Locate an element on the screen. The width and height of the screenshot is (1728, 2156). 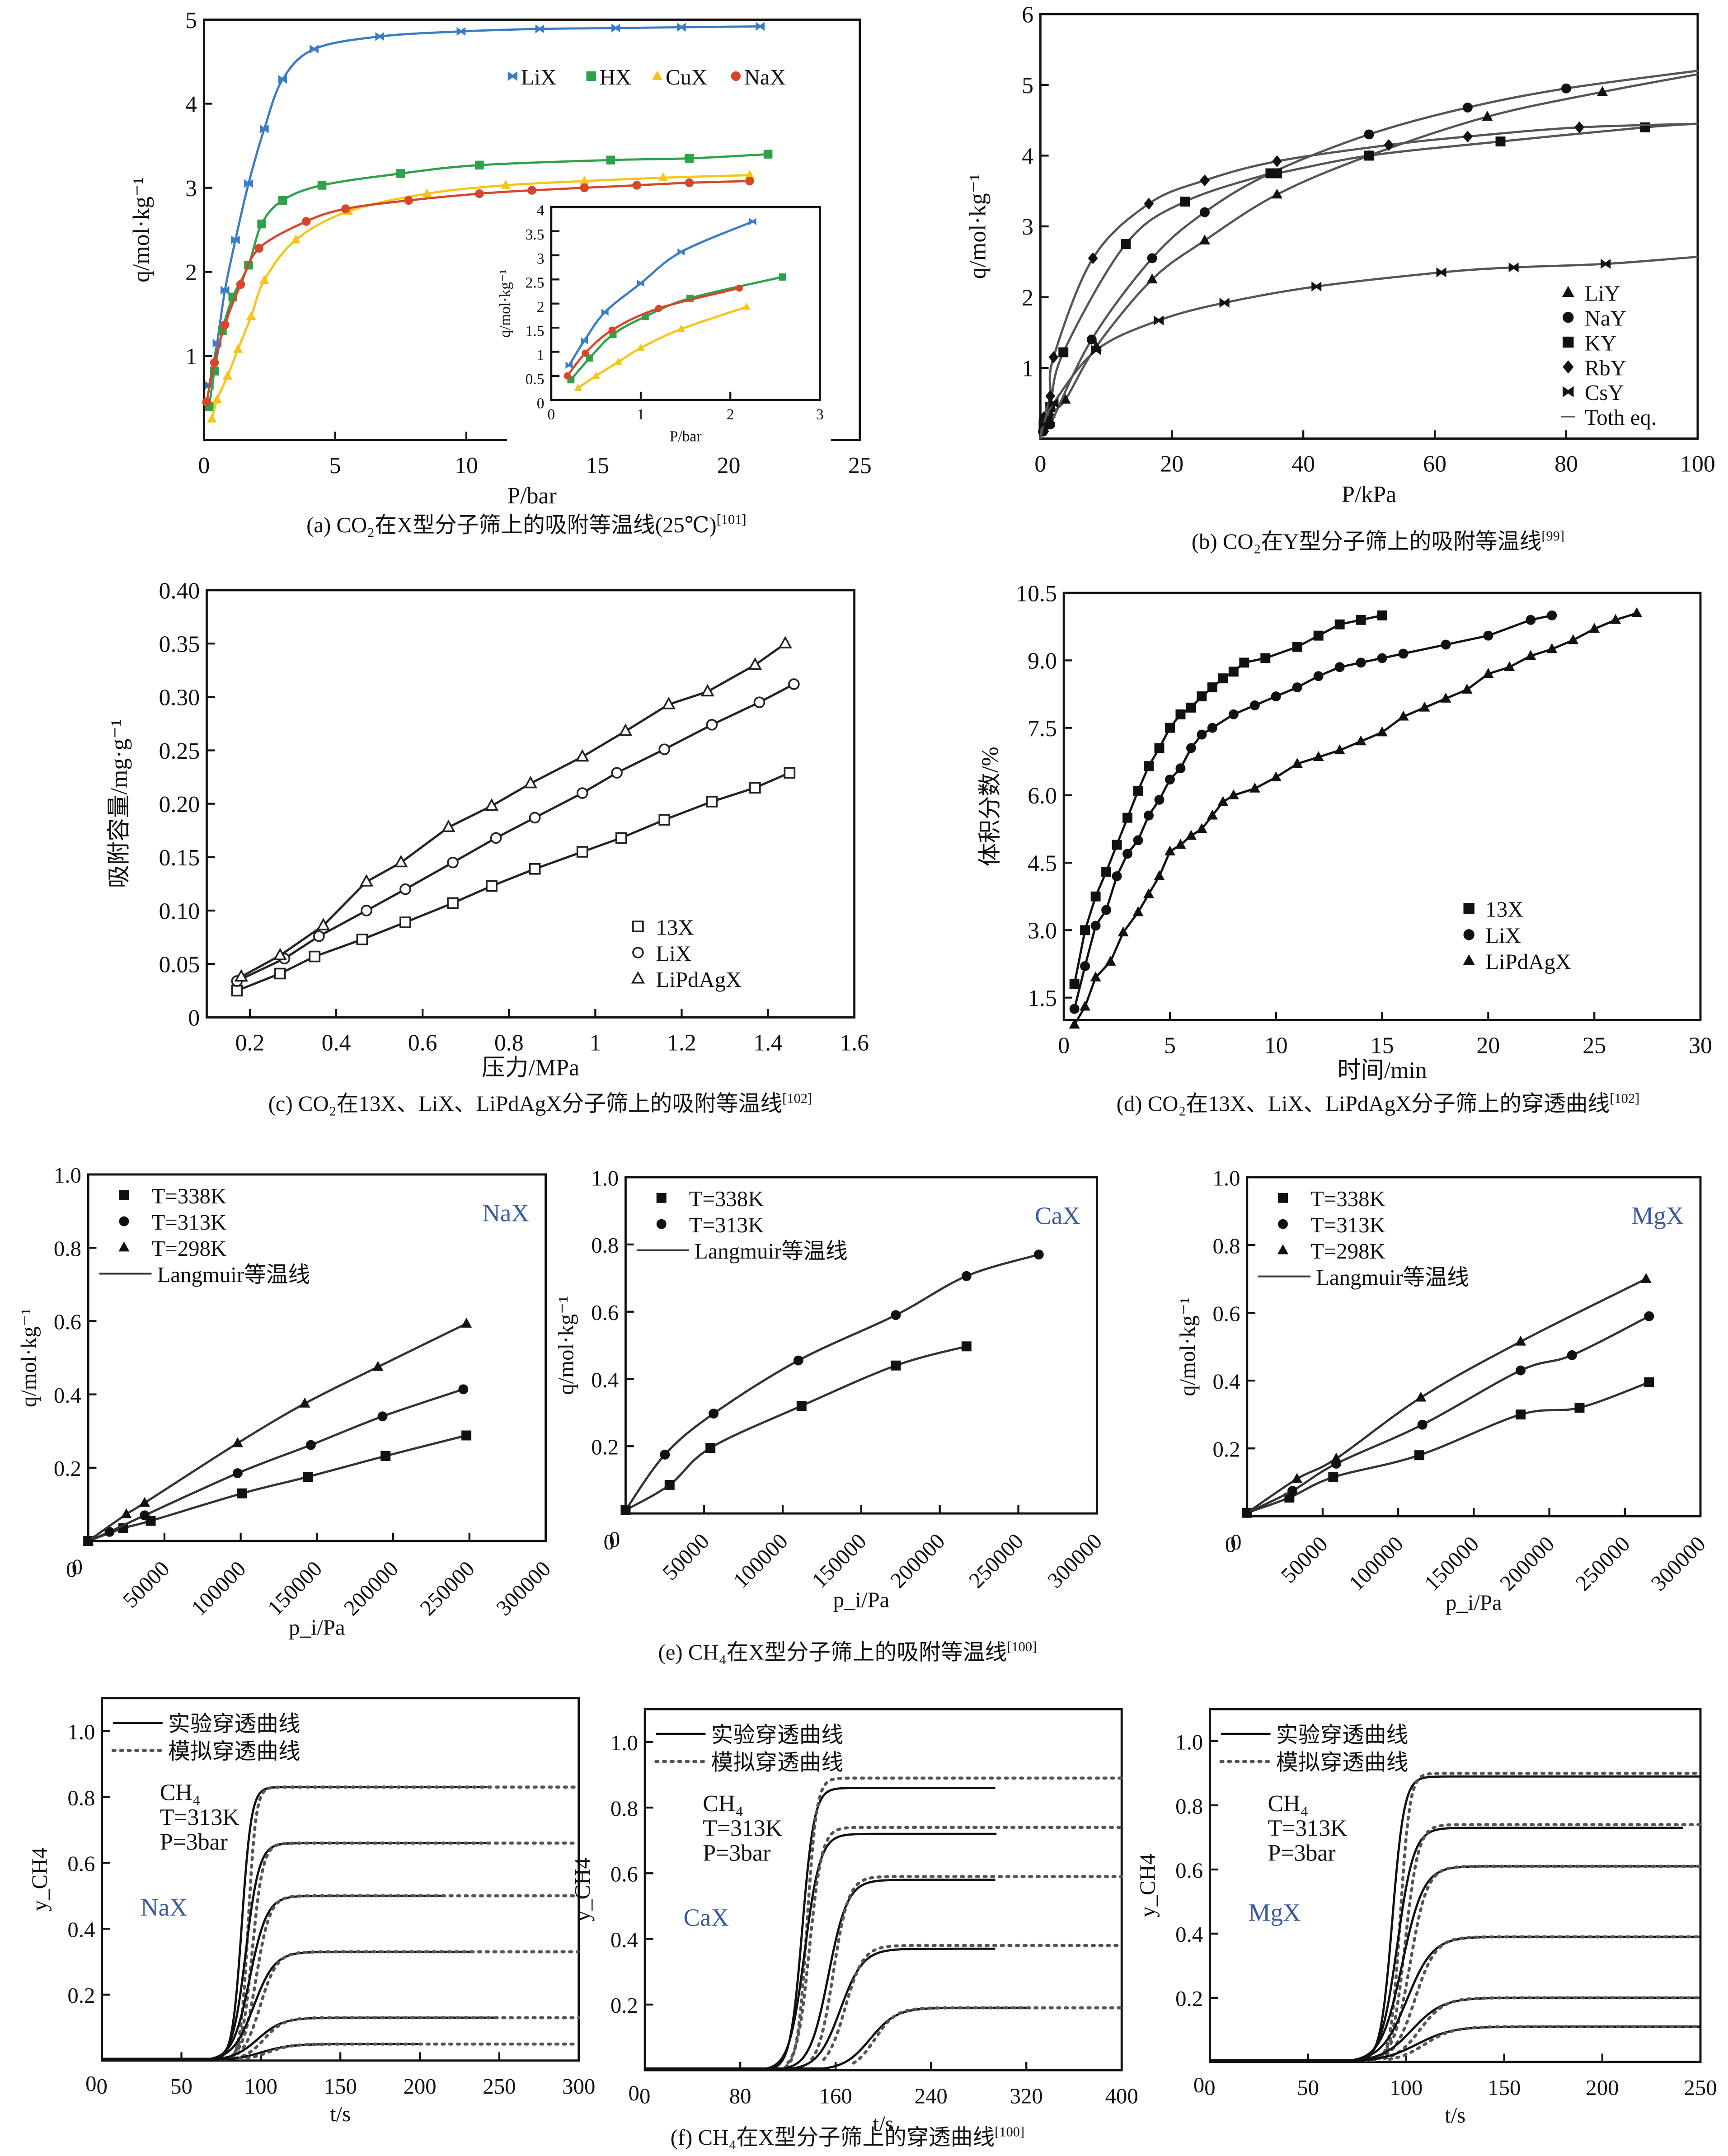
x-tick-label: 100000 is located at coordinates (760, 1561).